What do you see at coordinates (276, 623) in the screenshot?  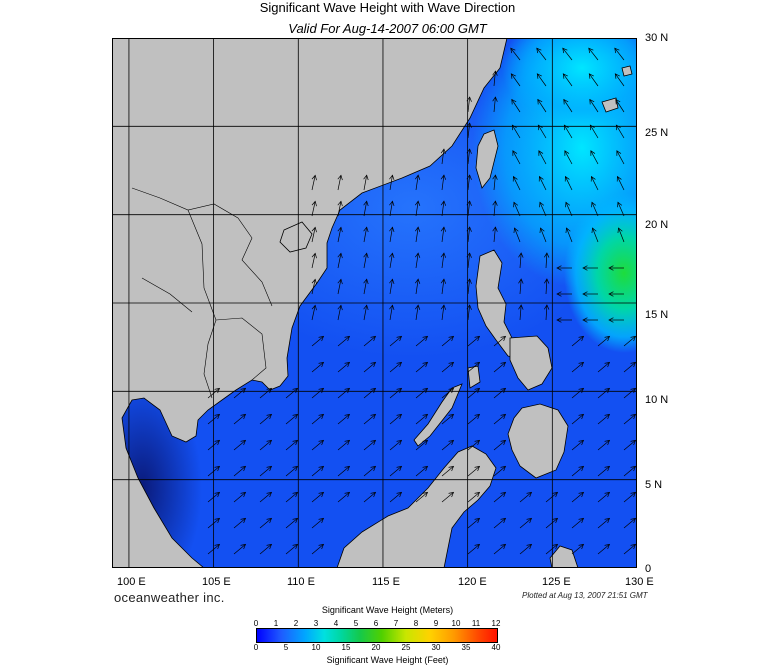 I see `colorbar-tick-meters: 1` at bounding box center [276, 623].